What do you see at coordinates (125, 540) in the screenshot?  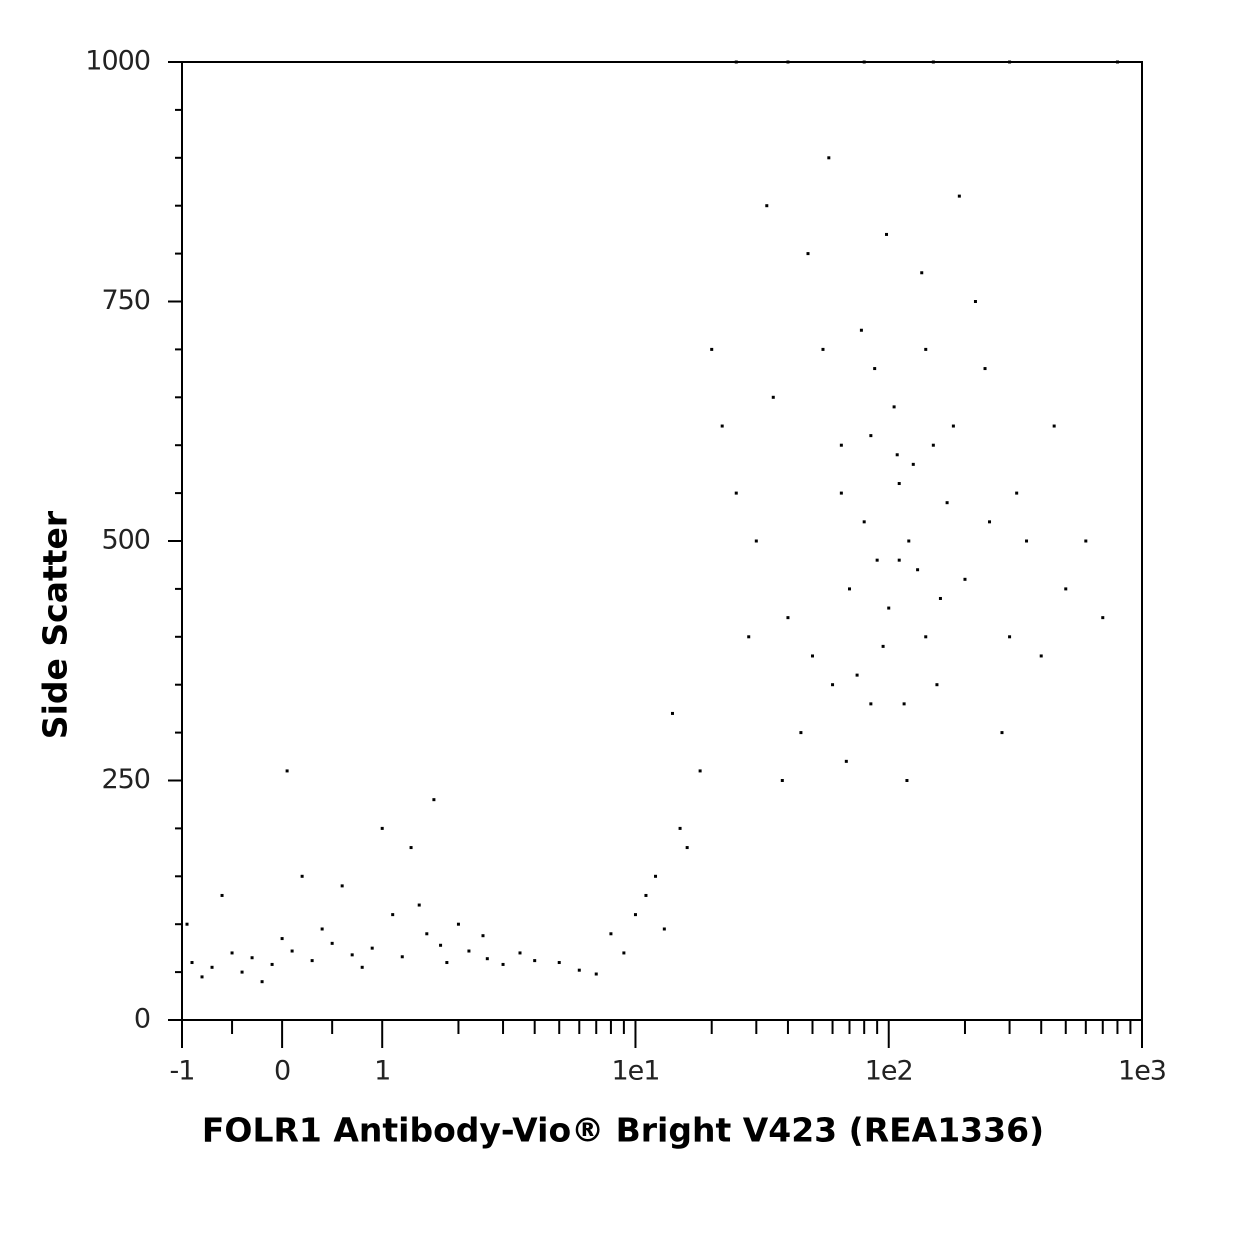 I see `y-tick-label: 500` at bounding box center [125, 540].